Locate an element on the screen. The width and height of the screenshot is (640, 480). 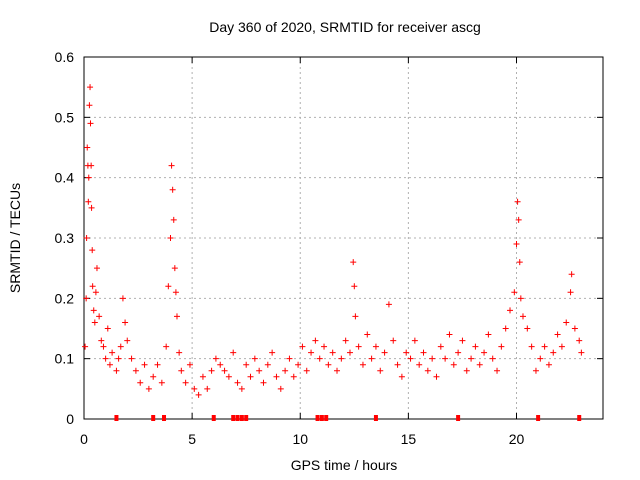
y-tick-label: 0 is located at coordinates (70, 419).